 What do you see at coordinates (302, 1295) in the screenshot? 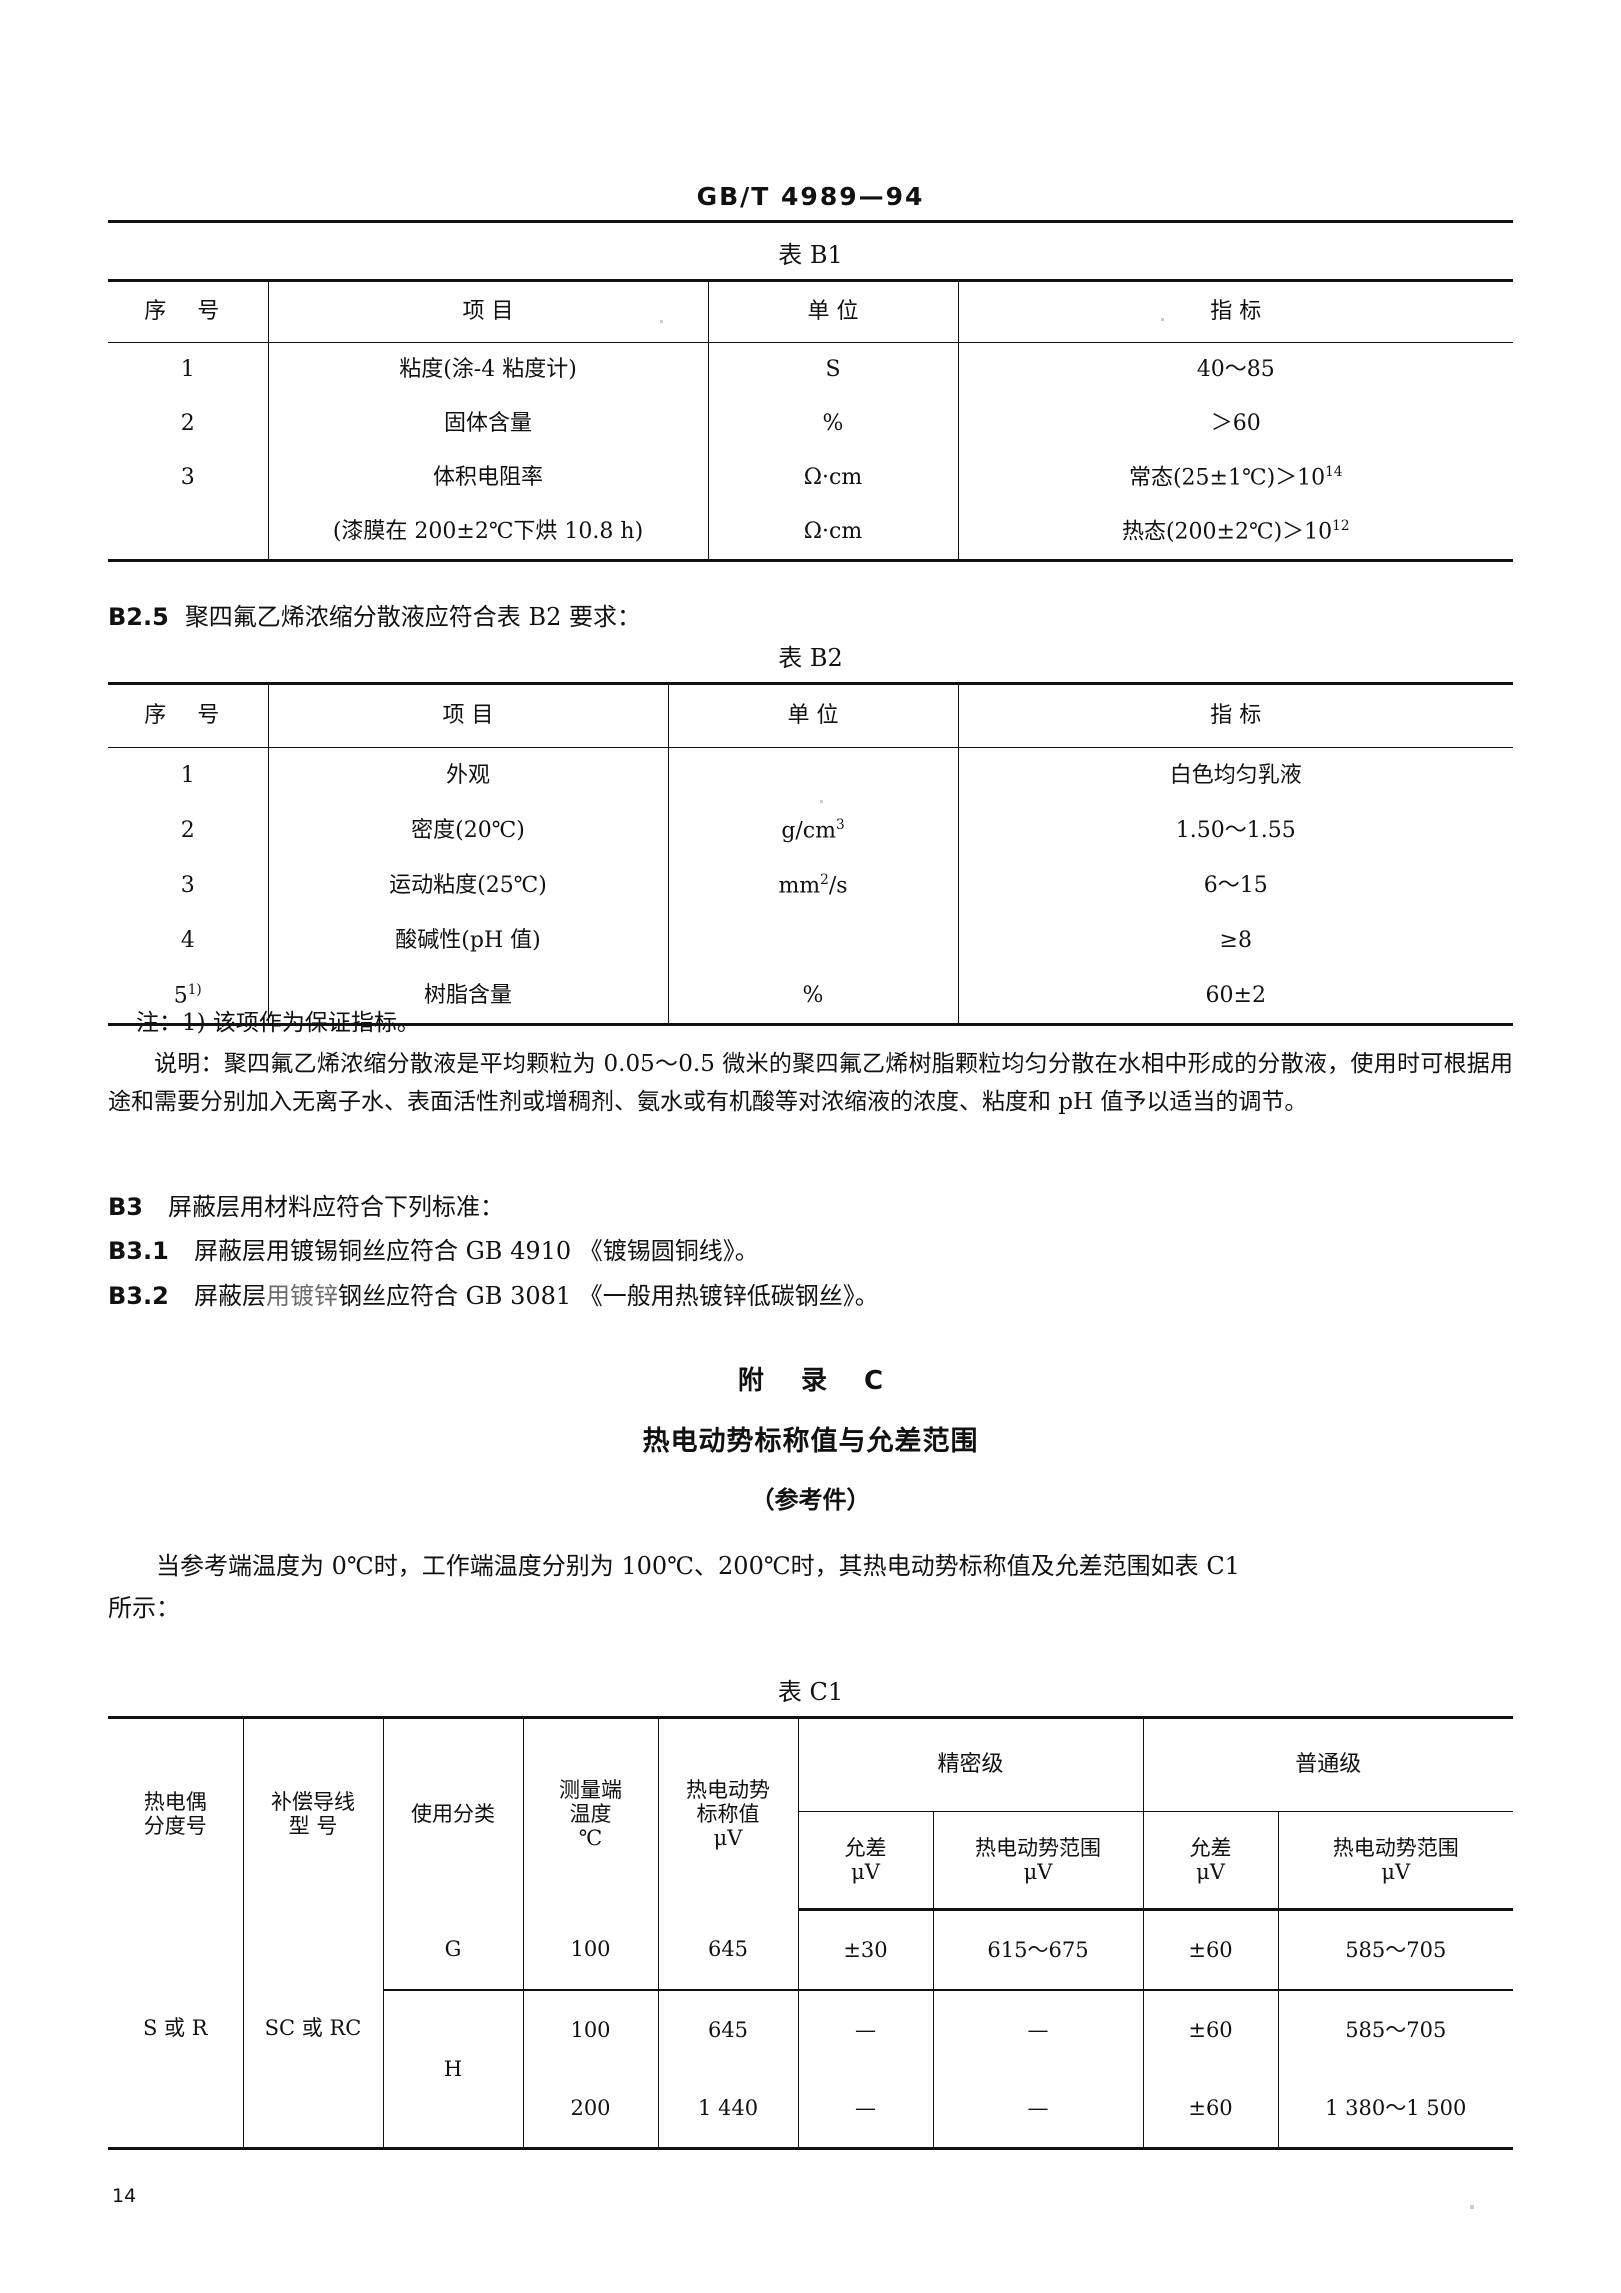
I see `section-text-faded: 用镀锌` at bounding box center [302, 1295].